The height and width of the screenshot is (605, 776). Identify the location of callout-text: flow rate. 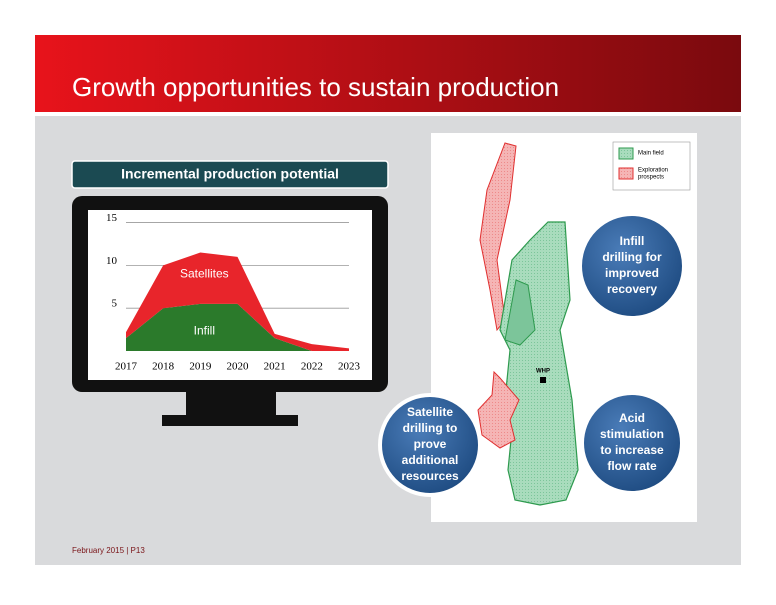
(632, 466).